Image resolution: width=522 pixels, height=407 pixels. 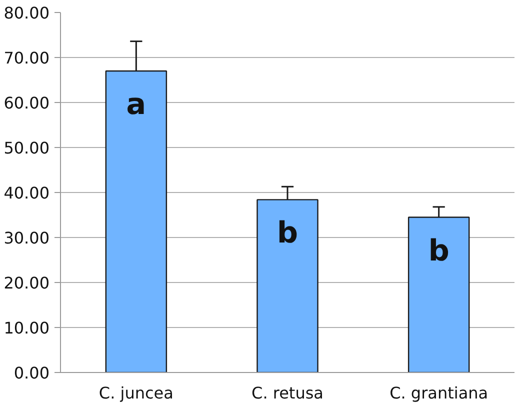 What do you see at coordinates (136, 104) in the screenshot?
I see `annotation: a` at bounding box center [136, 104].